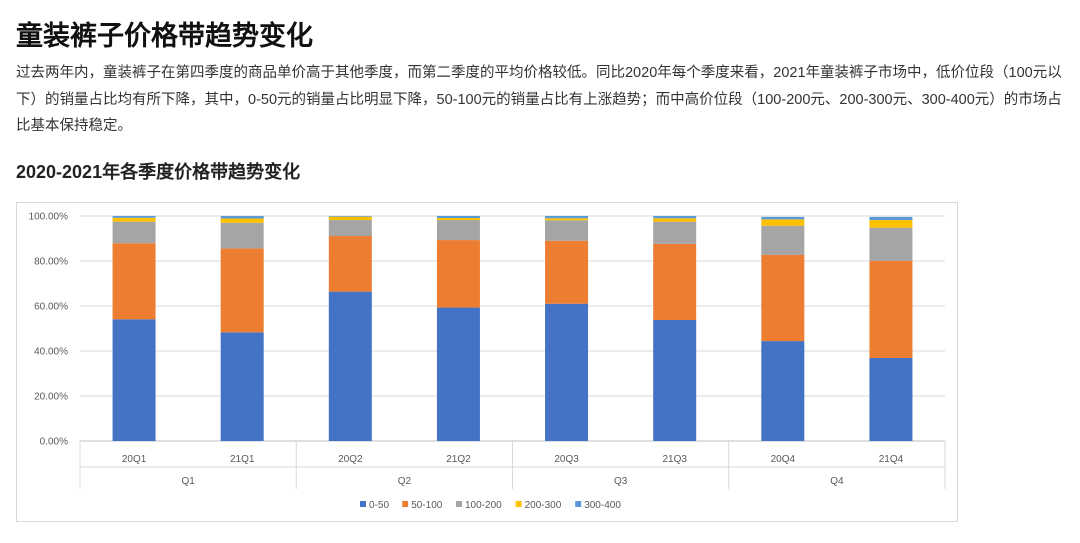  What do you see at coordinates (891, 459) in the screenshot?
I see `x-tick-label: 21Q4` at bounding box center [891, 459].